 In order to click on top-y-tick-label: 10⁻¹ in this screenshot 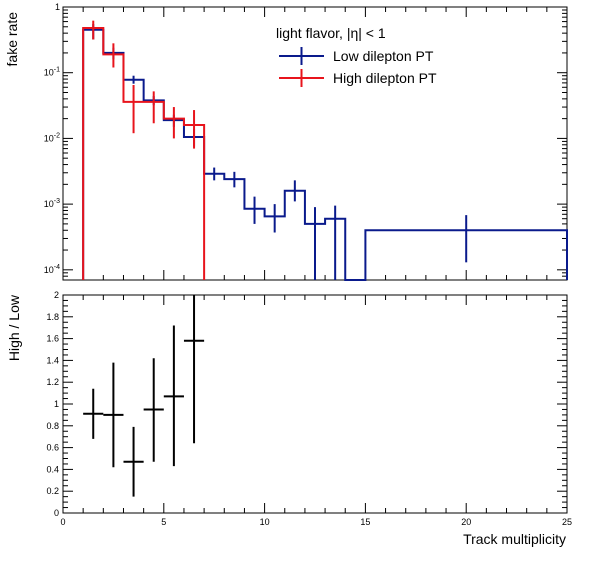, I will do `click(52, 72)`.